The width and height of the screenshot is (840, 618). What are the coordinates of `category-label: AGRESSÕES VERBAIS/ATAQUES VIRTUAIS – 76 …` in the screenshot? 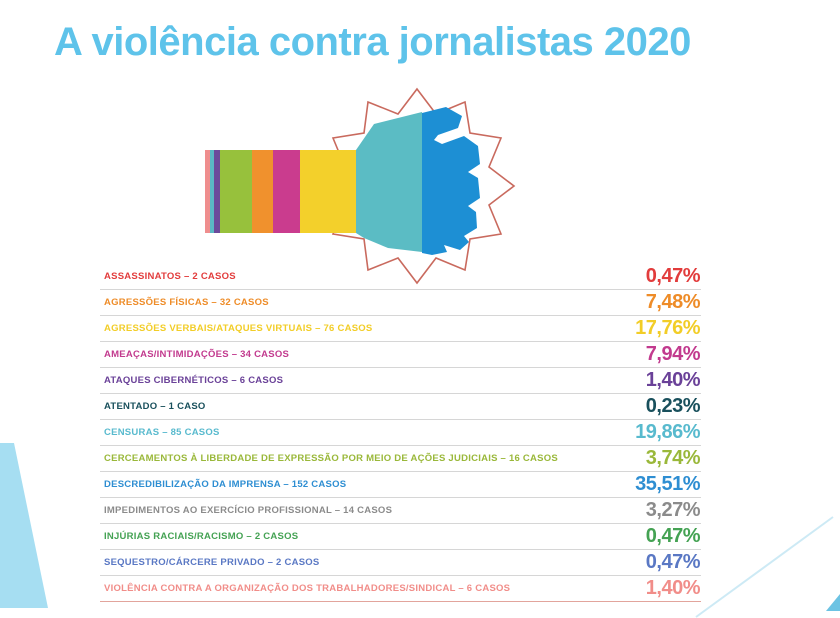 It's located at (238, 328).